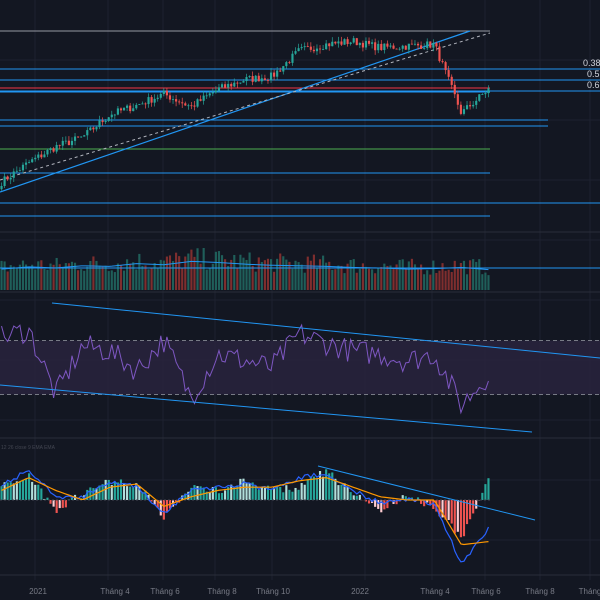 This screenshot has width=600, height=600. I want to click on time-axis-tick-9: Tháng, so click(589, 591).